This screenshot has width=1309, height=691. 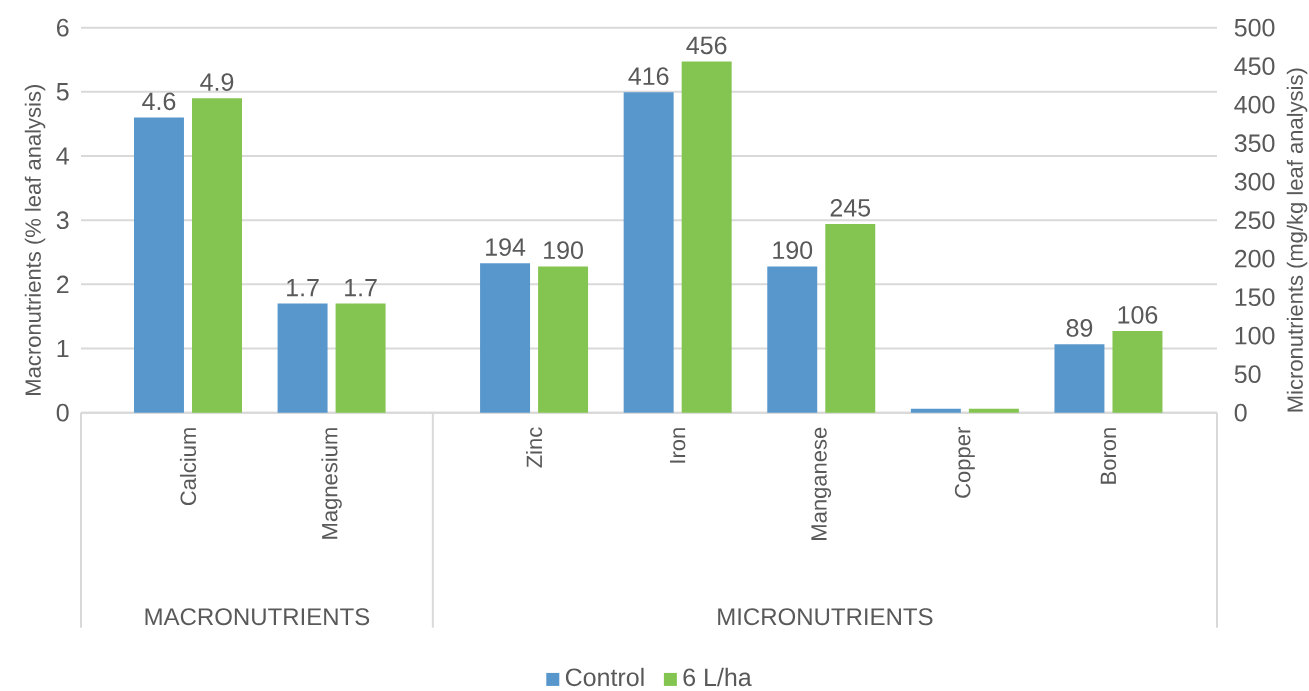 What do you see at coordinates (62, 220) in the screenshot?
I see `y-tick-label: 3` at bounding box center [62, 220].